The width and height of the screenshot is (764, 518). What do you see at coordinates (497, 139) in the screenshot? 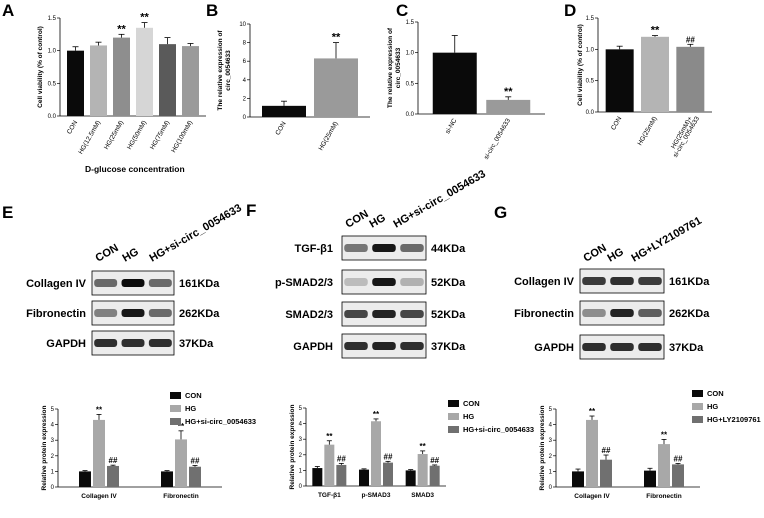
I see `panel-C-x-tick-label: si-circ_0054633` at bounding box center [497, 139].